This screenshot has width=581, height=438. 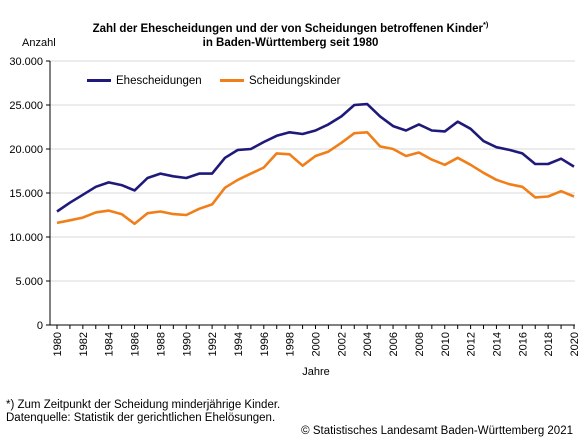 I want to click on title-superscript: *), so click(x=485, y=24).